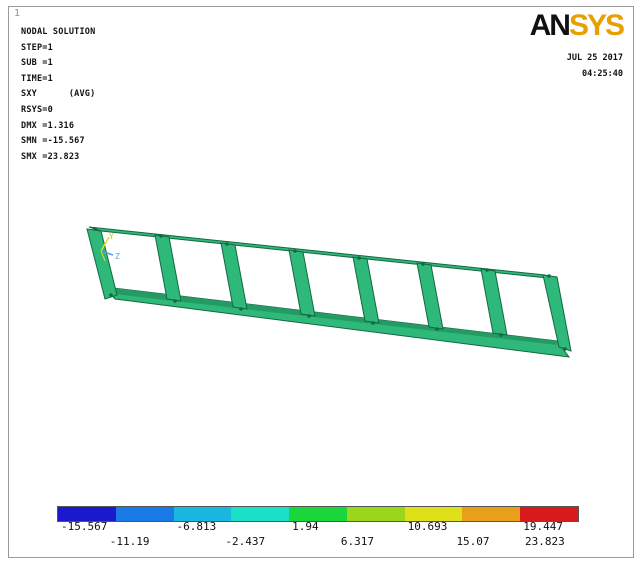 This screenshot has height=563, width=640. I want to click on info-time: TIME=1, so click(37, 78).